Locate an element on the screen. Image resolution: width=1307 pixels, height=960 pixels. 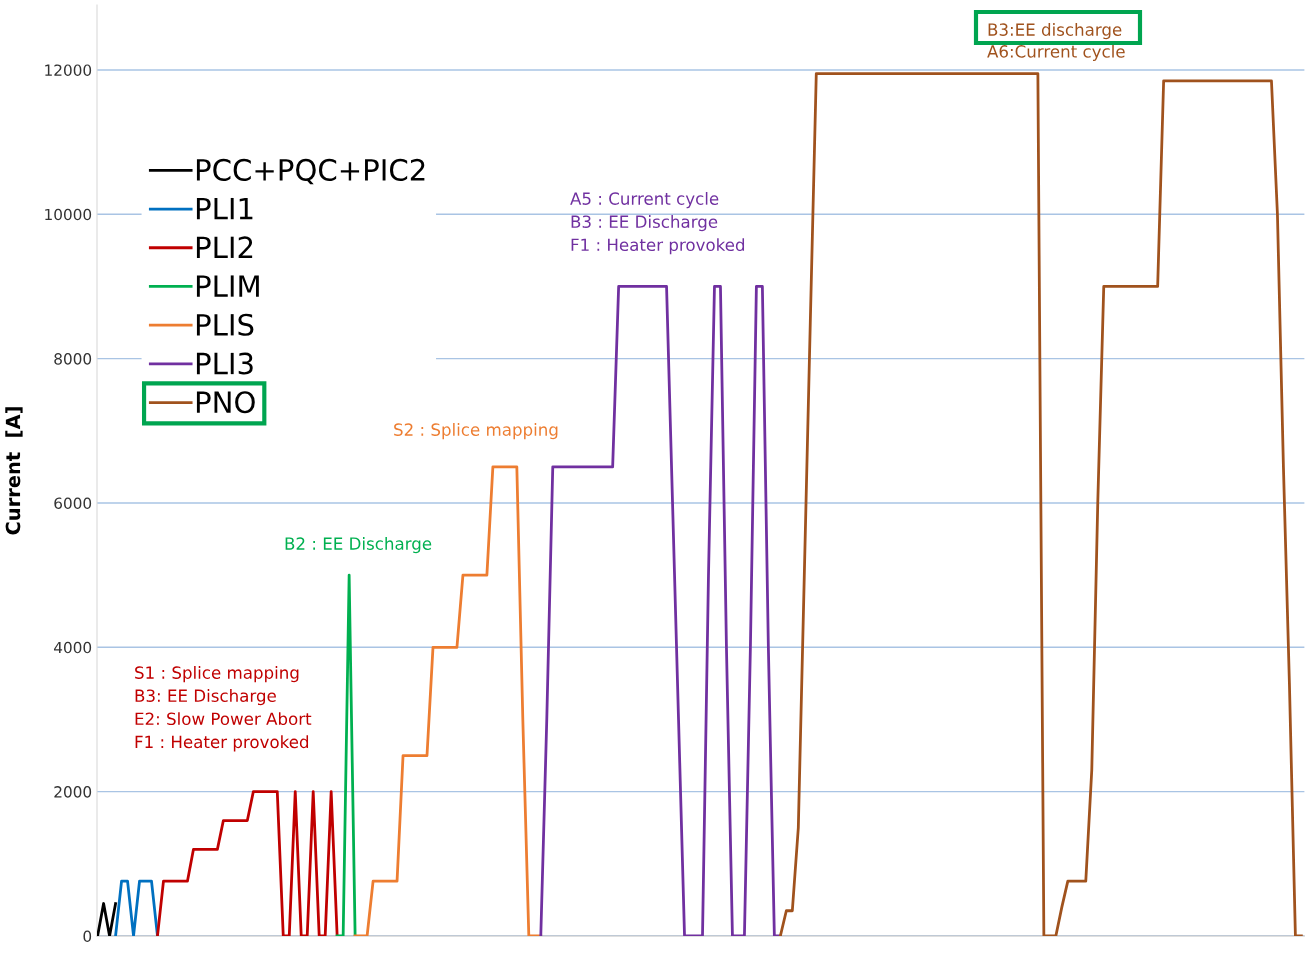
annotation: S1 : Splice mapping B3: EE Discharge E2: Slow Power Abort F1 : Heater provoked is located at coordinates (223, 709).